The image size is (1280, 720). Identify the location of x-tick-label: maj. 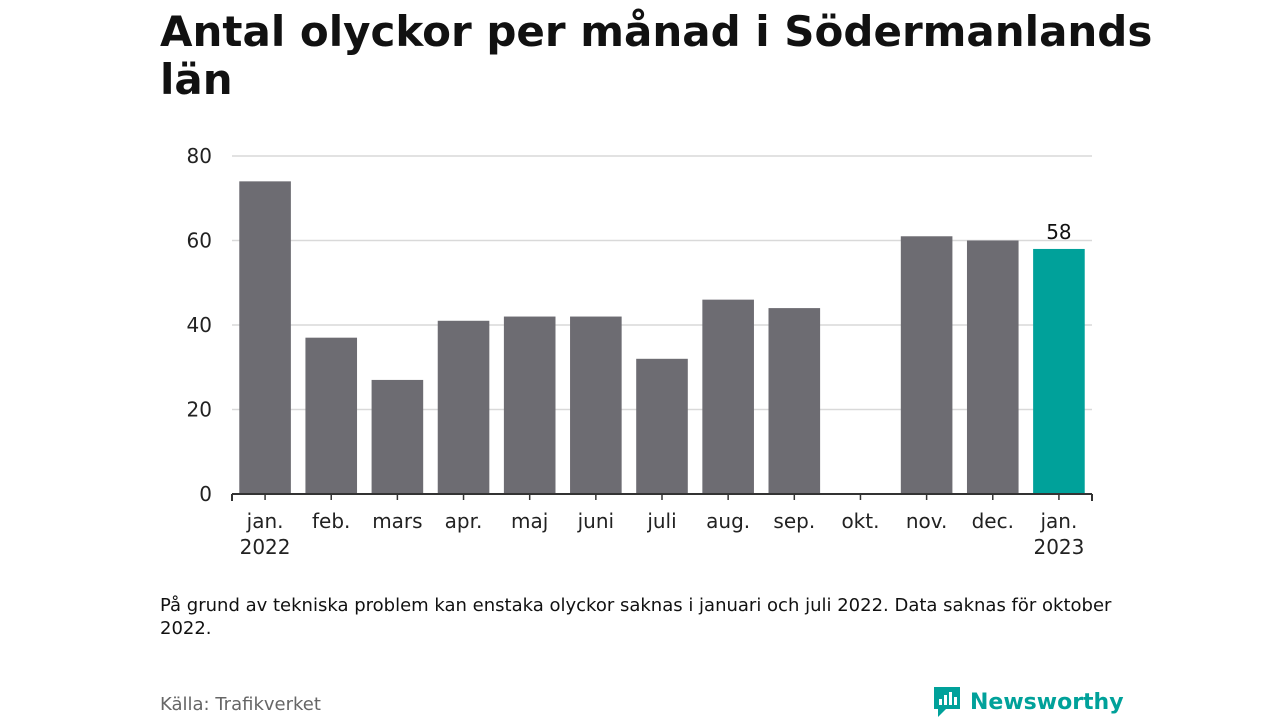
(529, 521).